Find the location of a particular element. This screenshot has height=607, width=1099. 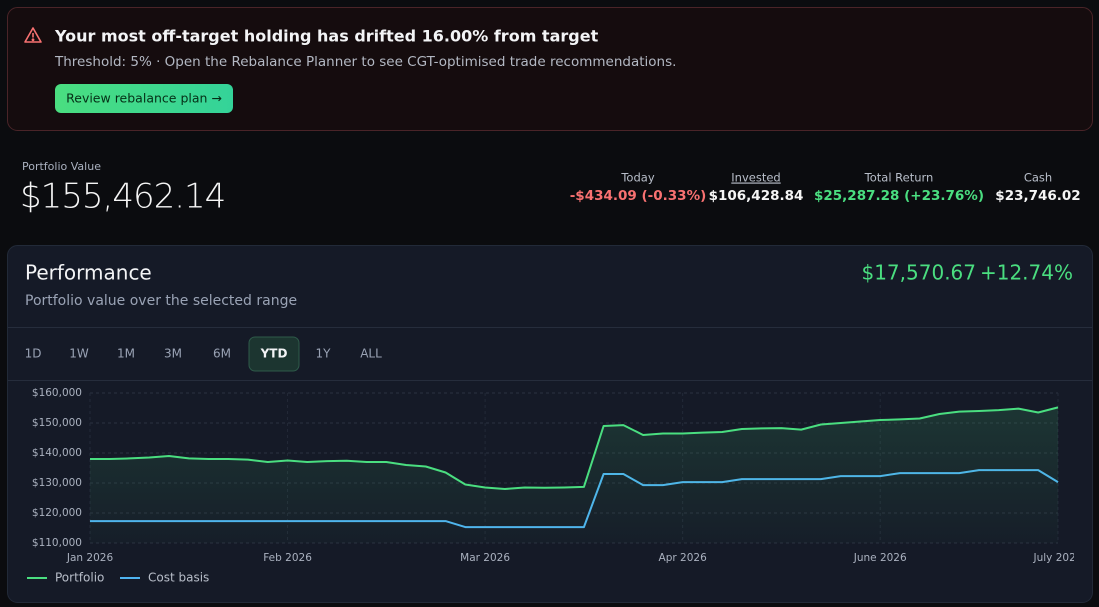

x-tick-label: Apr 2026 is located at coordinates (683, 558).